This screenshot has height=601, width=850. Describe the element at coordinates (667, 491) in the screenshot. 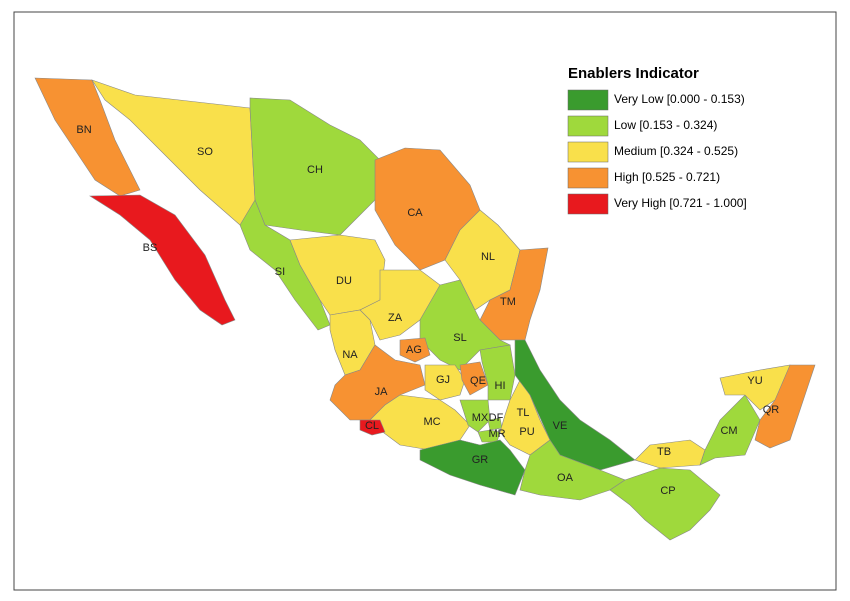

I see `state-label: CP` at that location.